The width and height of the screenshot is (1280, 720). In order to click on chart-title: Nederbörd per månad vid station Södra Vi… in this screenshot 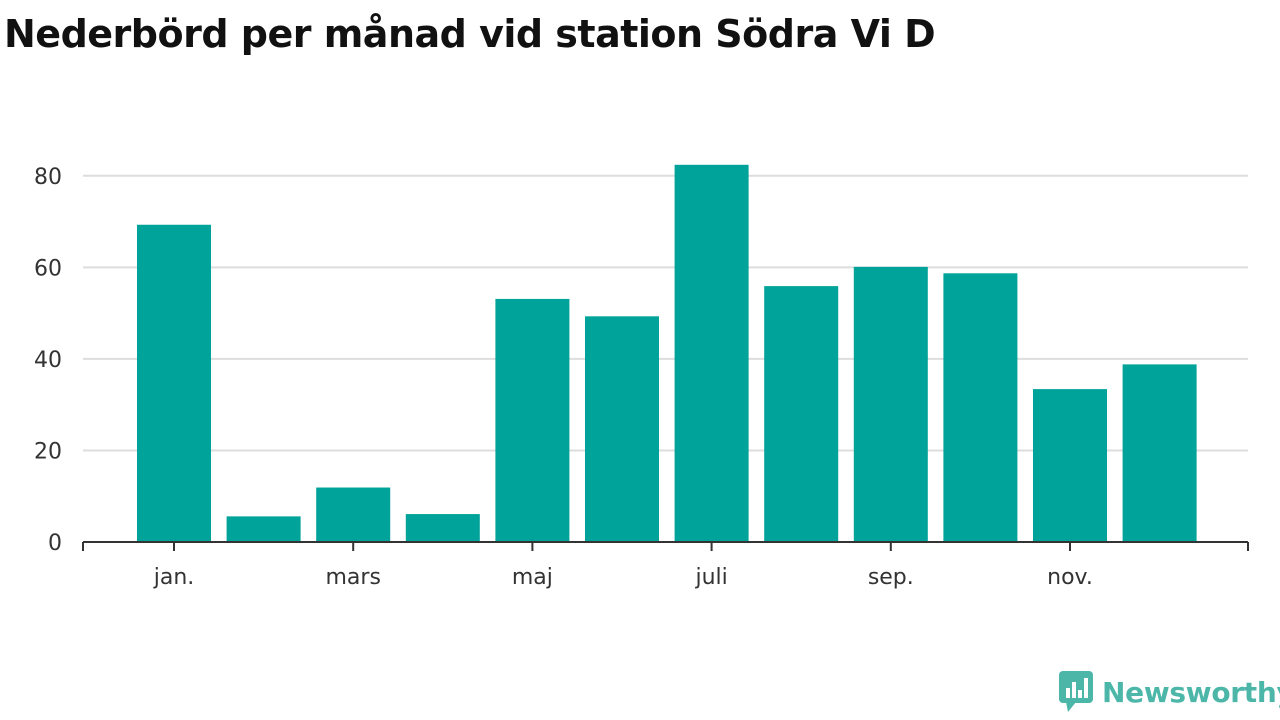, I will do `click(470, 34)`.